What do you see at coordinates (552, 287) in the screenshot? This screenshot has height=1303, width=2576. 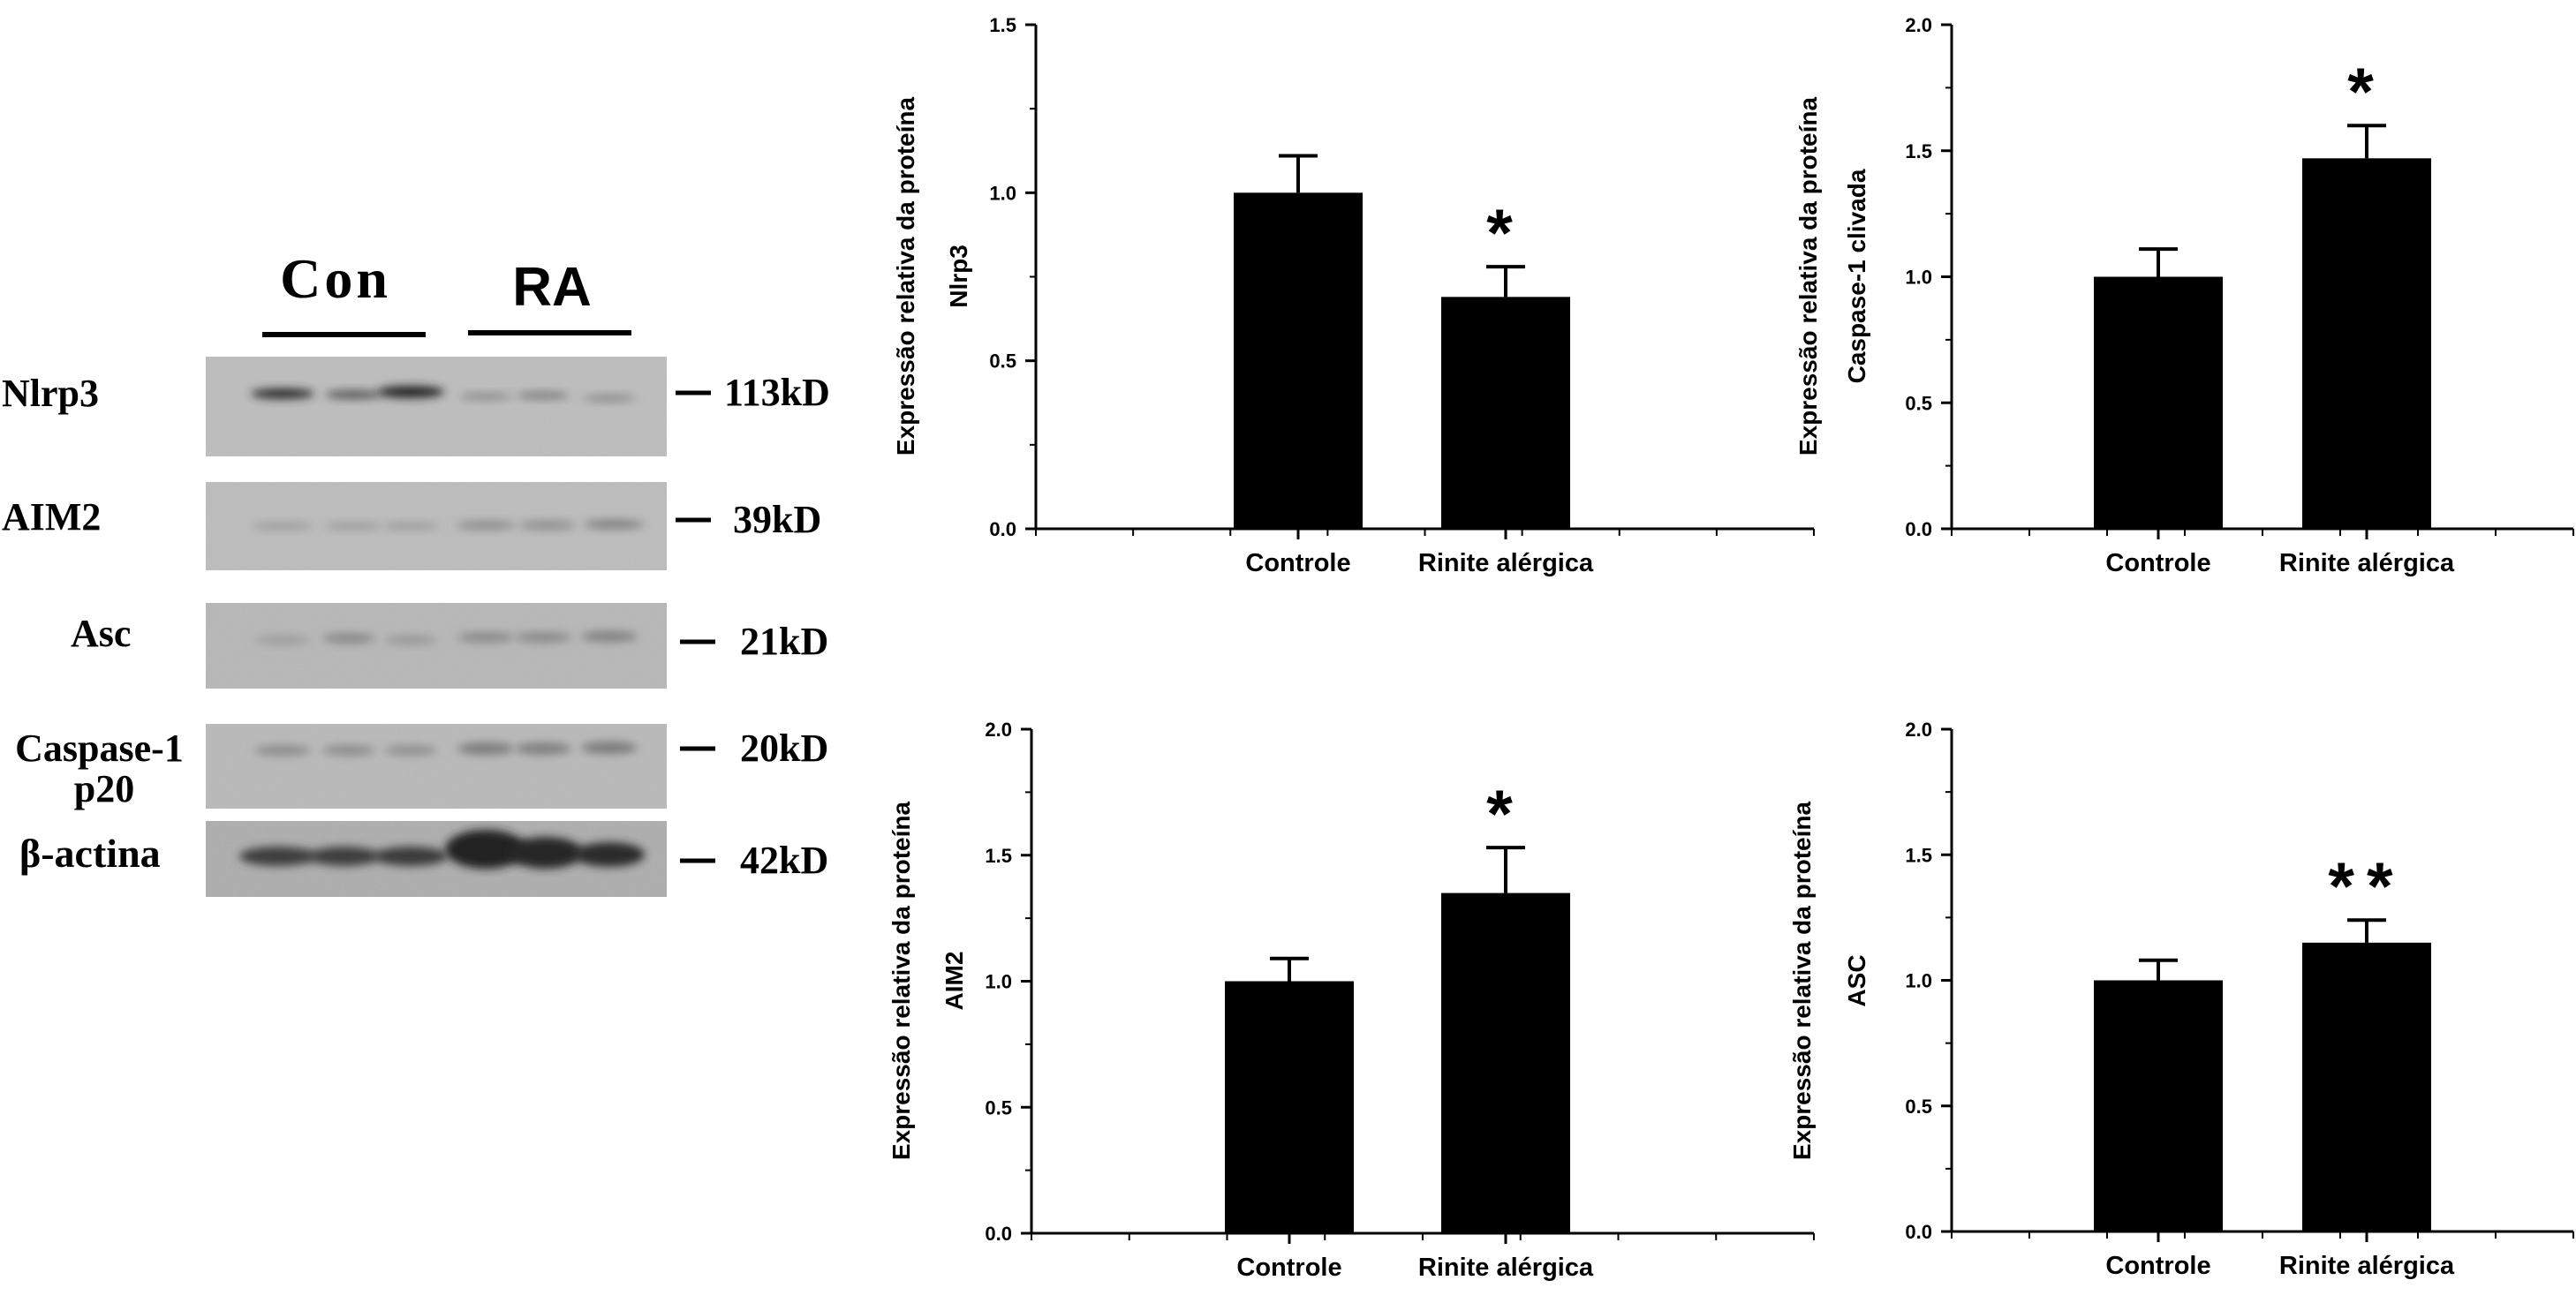 I see `group-label-ra: RA` at bounding box center [552, 287].